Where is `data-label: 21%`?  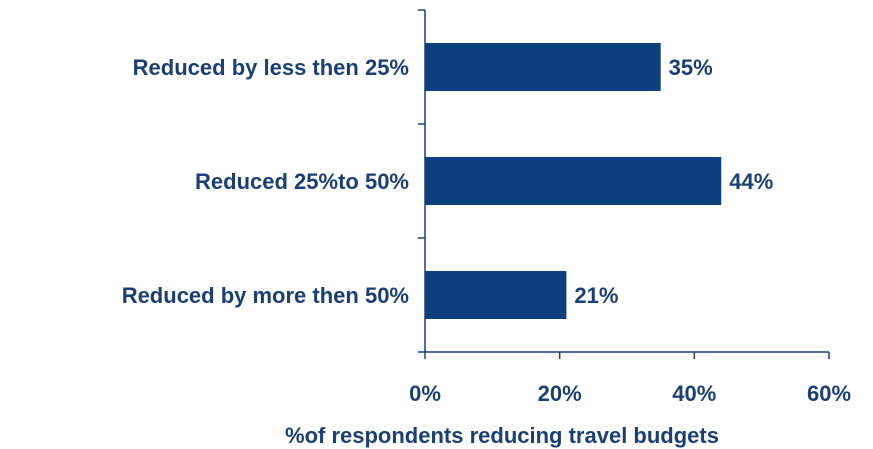 data-label: 21% is located at coordinates (596, 295).